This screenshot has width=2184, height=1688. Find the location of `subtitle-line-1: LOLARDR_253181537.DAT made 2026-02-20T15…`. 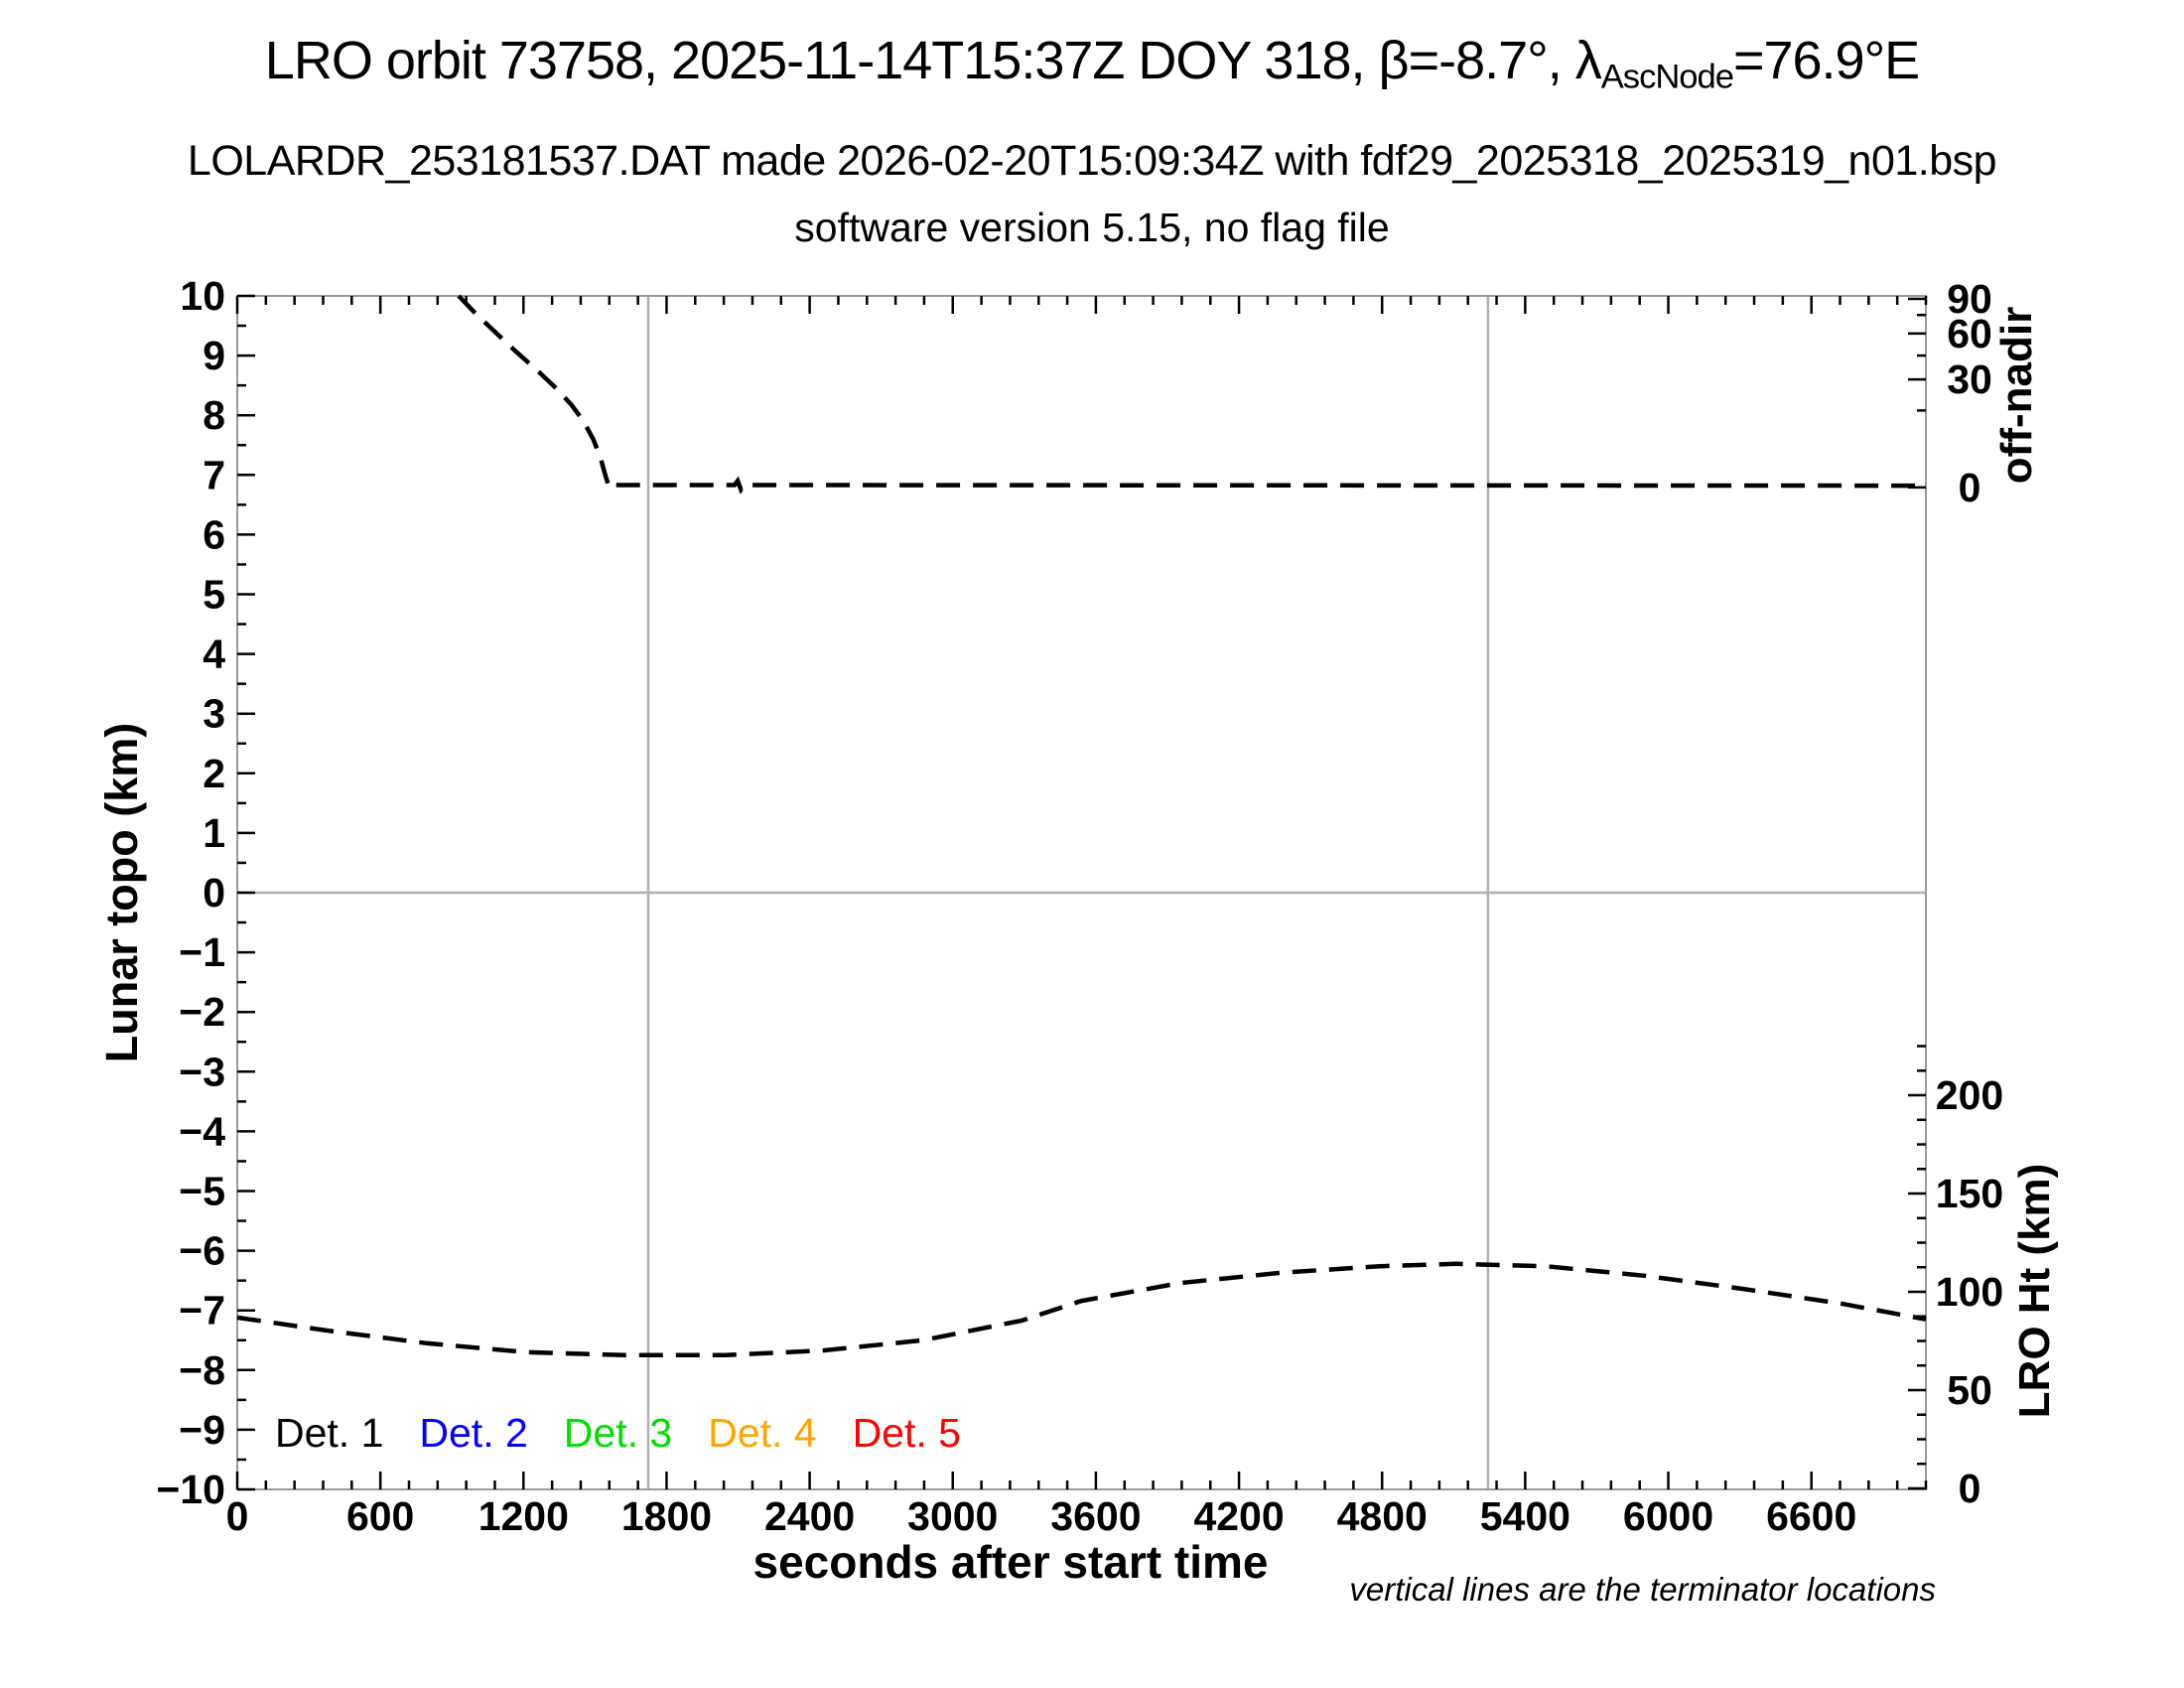

subtitle-line-1: LOLARDR_253181537.DAT made 2026-02-20T15… is located at coordinates (1092, 161).